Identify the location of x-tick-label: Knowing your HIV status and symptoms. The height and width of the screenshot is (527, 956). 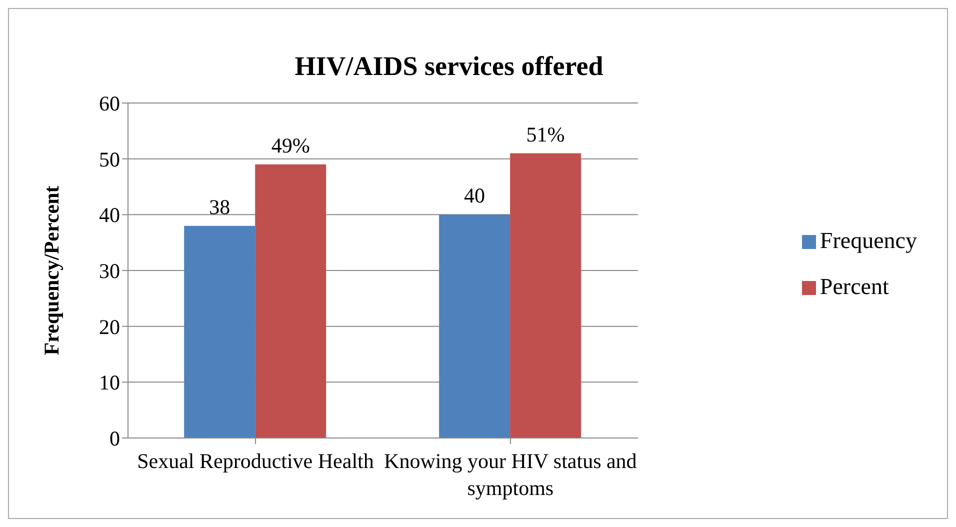
(511, 474).